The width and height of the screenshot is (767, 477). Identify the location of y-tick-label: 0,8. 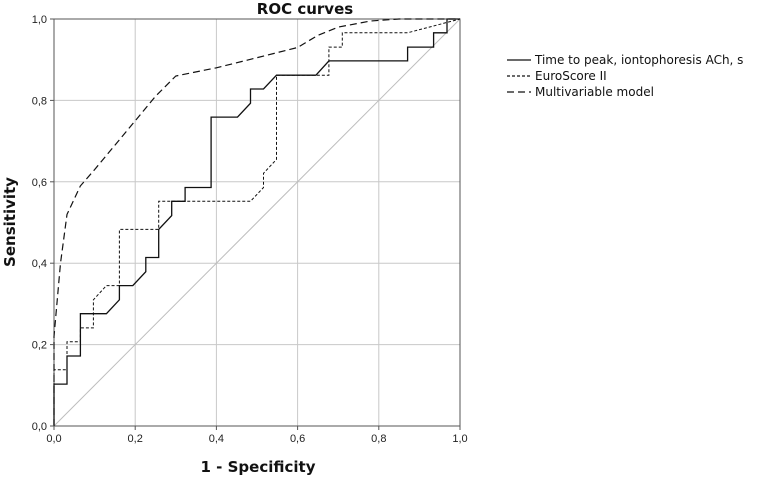
(39, 101).